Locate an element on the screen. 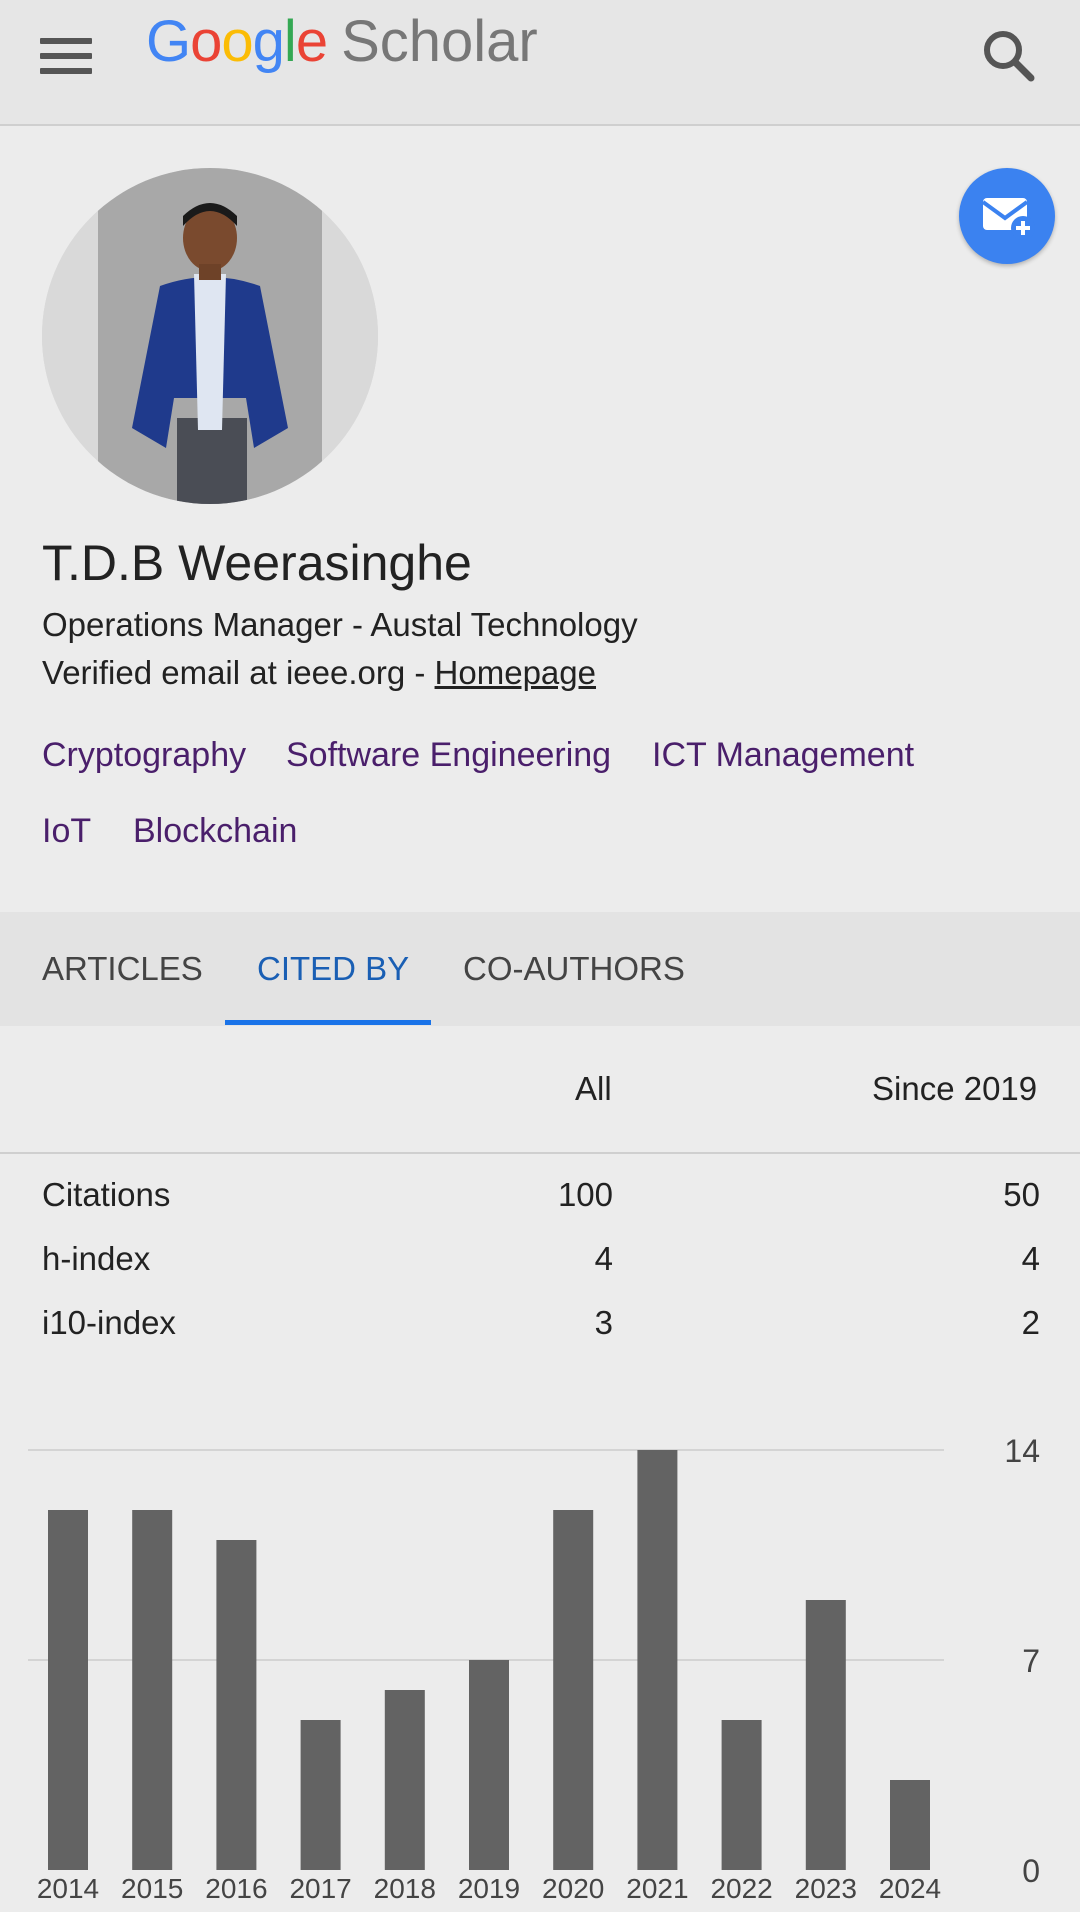  stat-i10-index-since: 2 is located at coordinates (1030, 1322).